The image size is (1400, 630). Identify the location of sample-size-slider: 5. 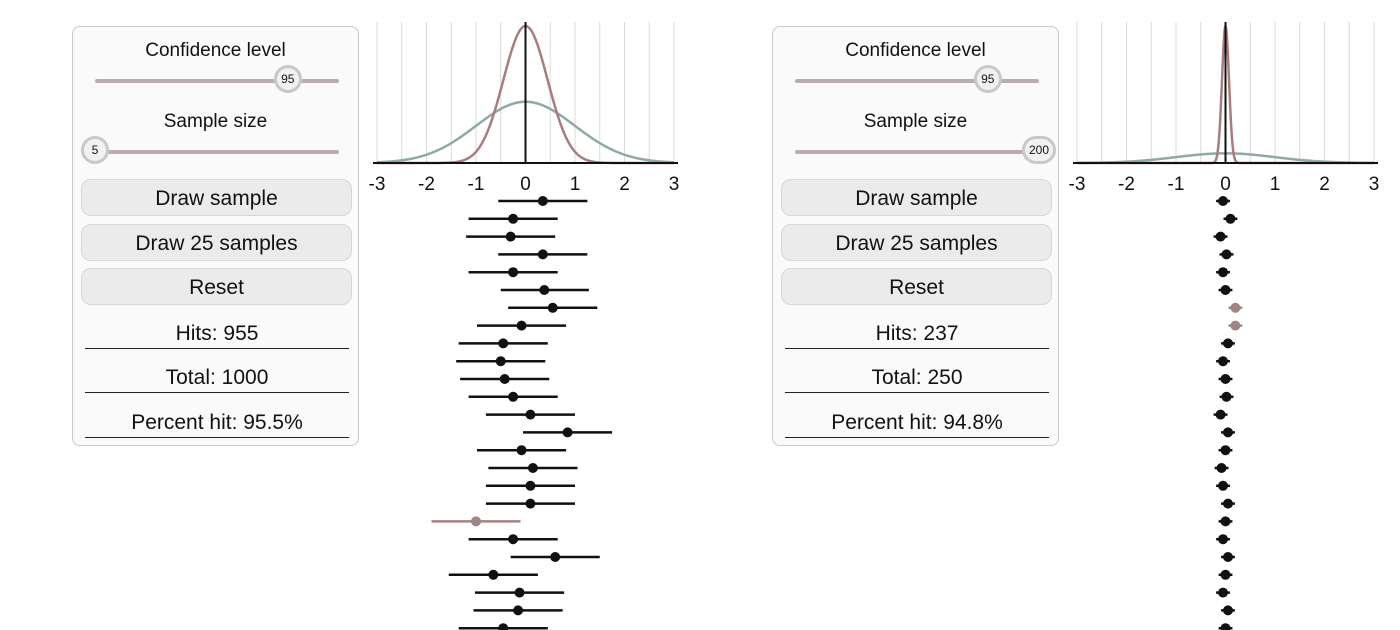
(210, 150).